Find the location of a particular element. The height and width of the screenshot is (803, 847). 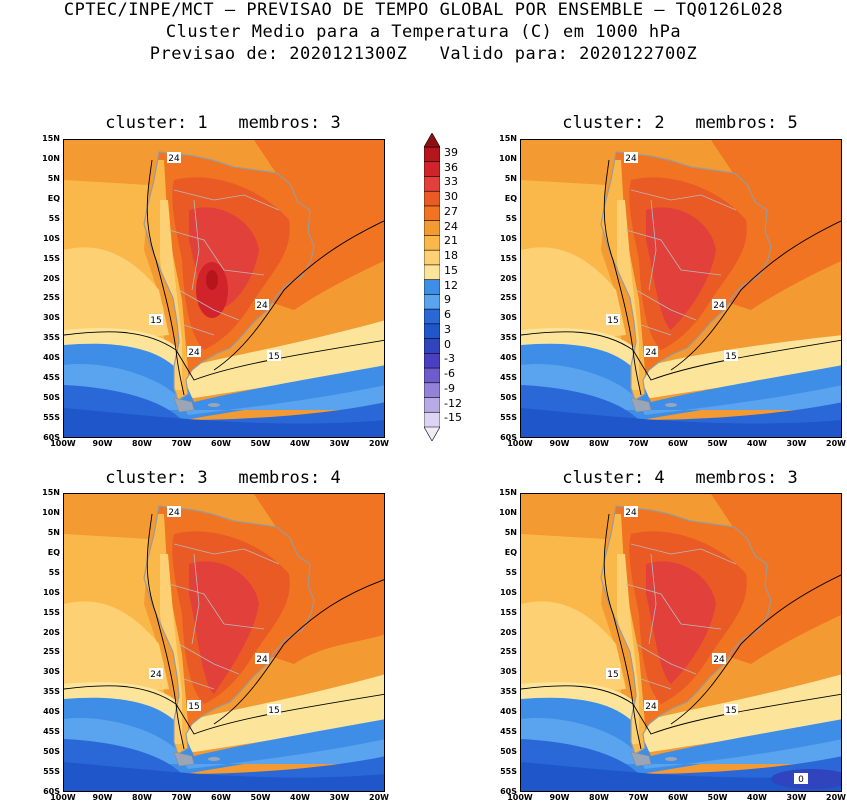

cluster-4-title: cluster: 4 membros: 3 is located at coordinates (680, 478).